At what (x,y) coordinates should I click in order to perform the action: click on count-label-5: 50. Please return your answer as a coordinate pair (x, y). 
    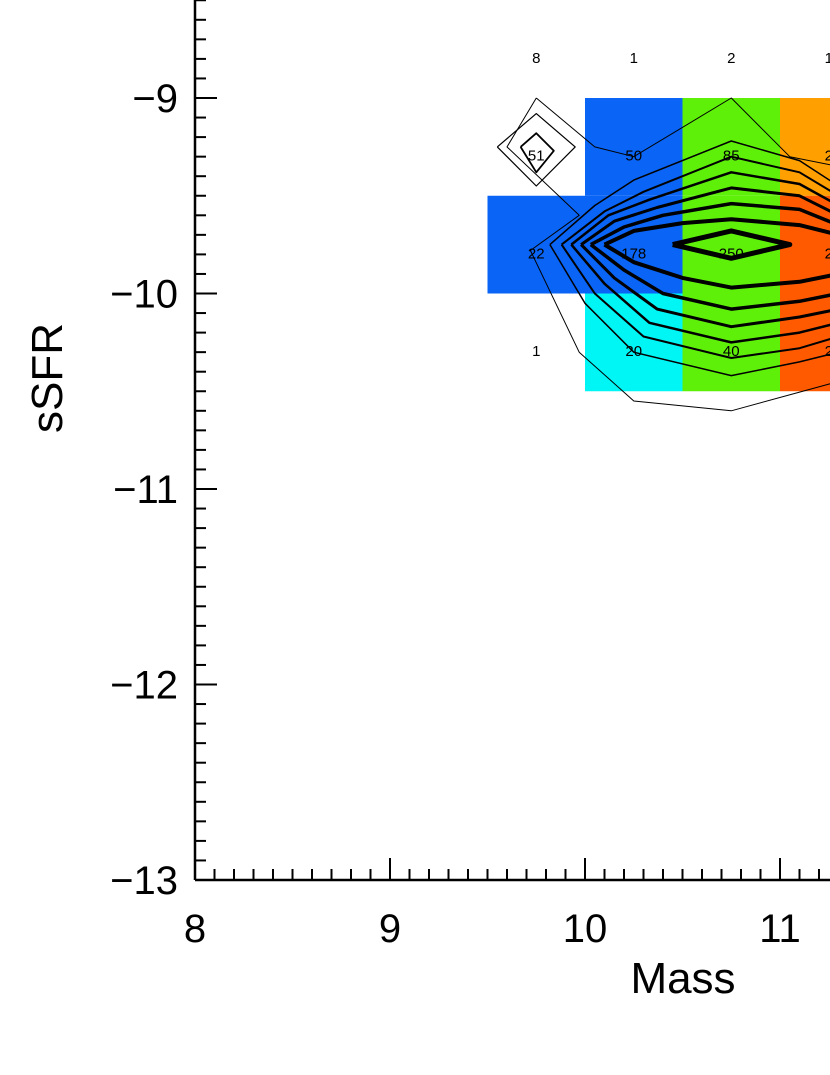
    Looking at the image, I should click on (633, 156).